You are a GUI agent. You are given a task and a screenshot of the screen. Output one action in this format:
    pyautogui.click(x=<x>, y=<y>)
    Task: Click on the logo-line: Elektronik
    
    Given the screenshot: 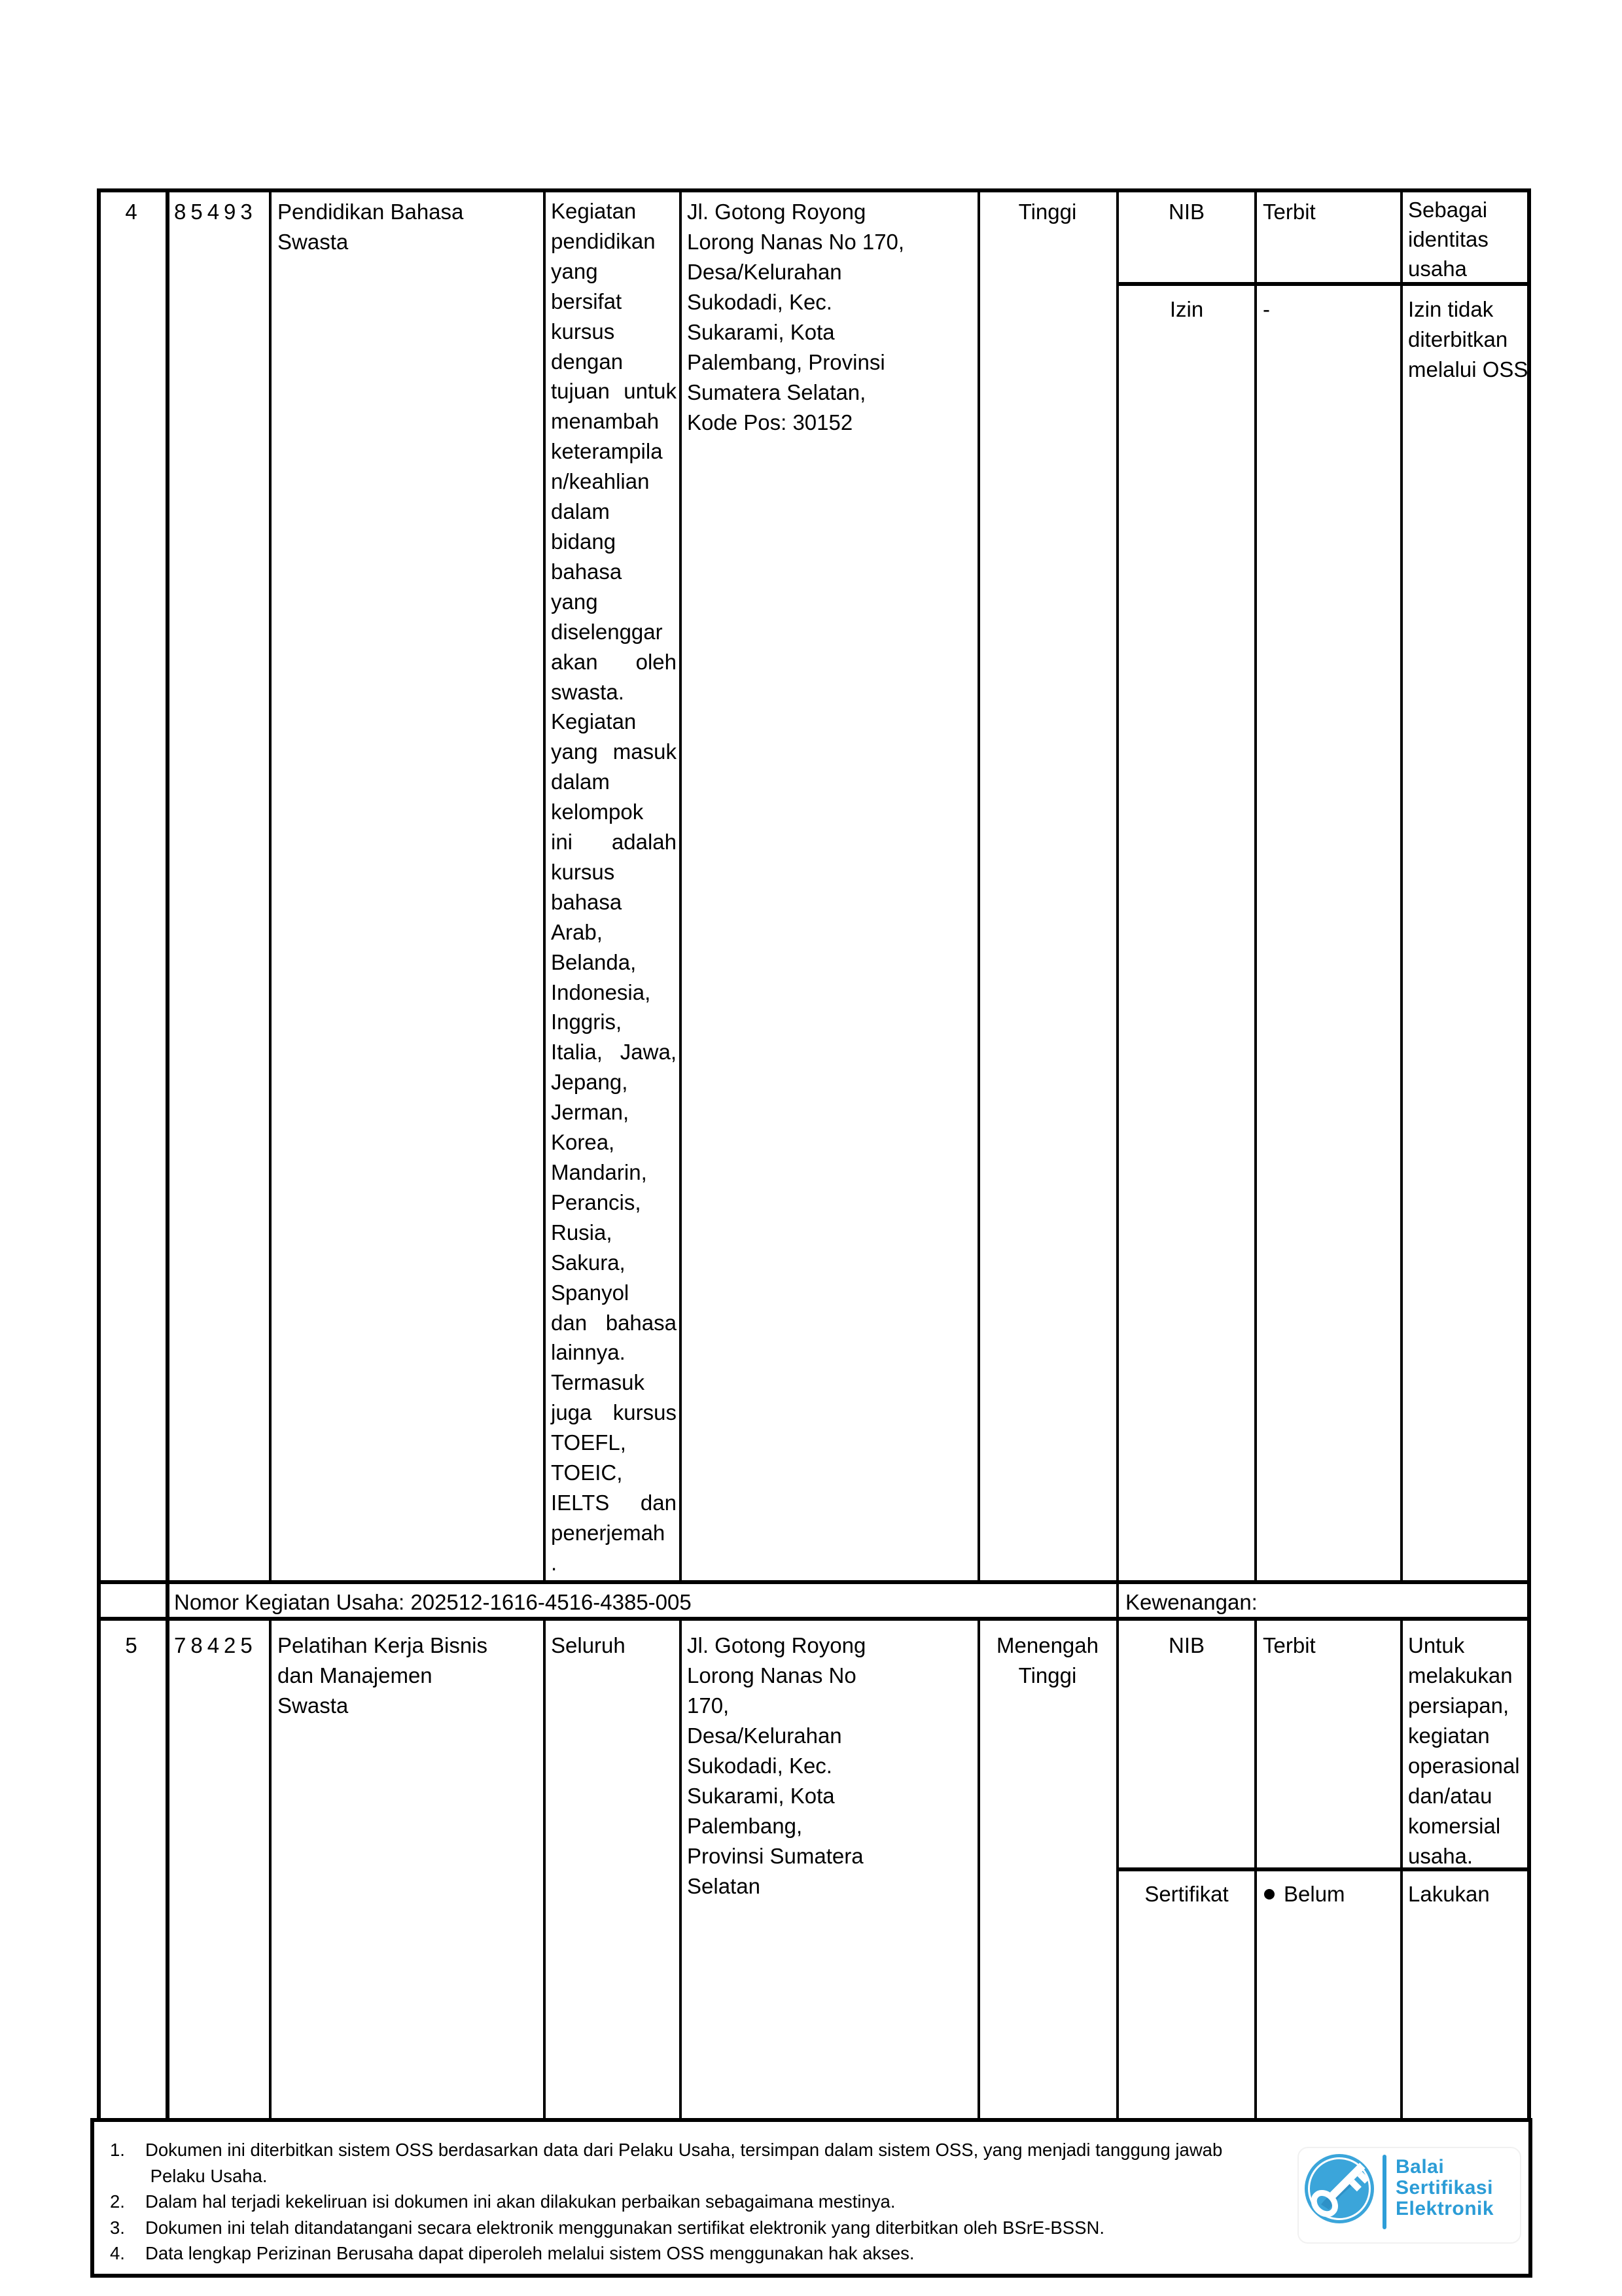 What is the action you would take?
    pyautogui.click(x=1445, y=2209)
    